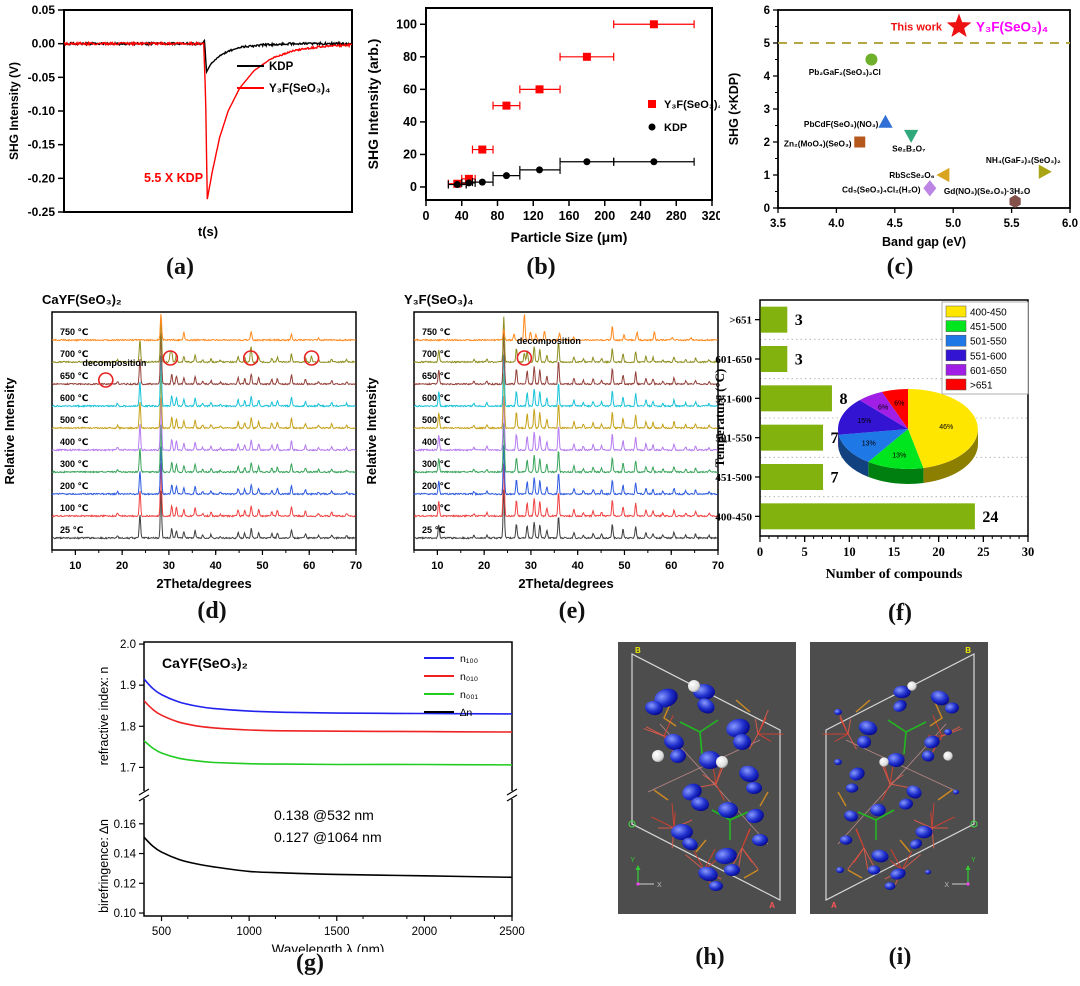 The height and width of the screenshot is (986, 1080). I want to click on svg-text: n₀₁₀, so click(469, 677).